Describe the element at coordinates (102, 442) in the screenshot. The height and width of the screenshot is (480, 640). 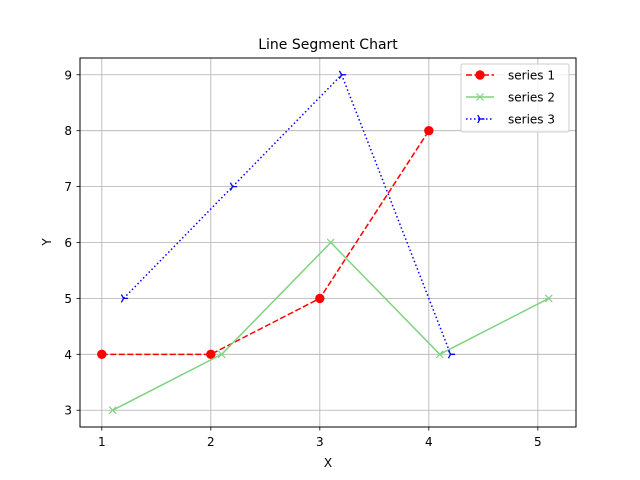
I see `x-tick-label: 1` at that location.